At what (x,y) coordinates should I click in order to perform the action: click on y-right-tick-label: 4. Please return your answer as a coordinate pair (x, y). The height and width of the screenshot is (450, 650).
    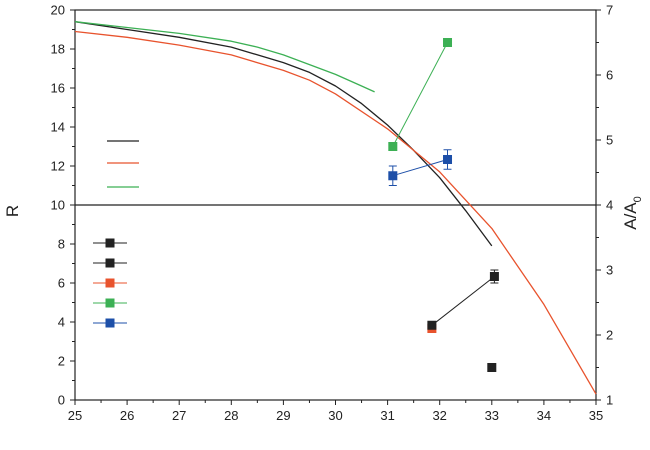
    Looking at the image, I should click on (609, 205).